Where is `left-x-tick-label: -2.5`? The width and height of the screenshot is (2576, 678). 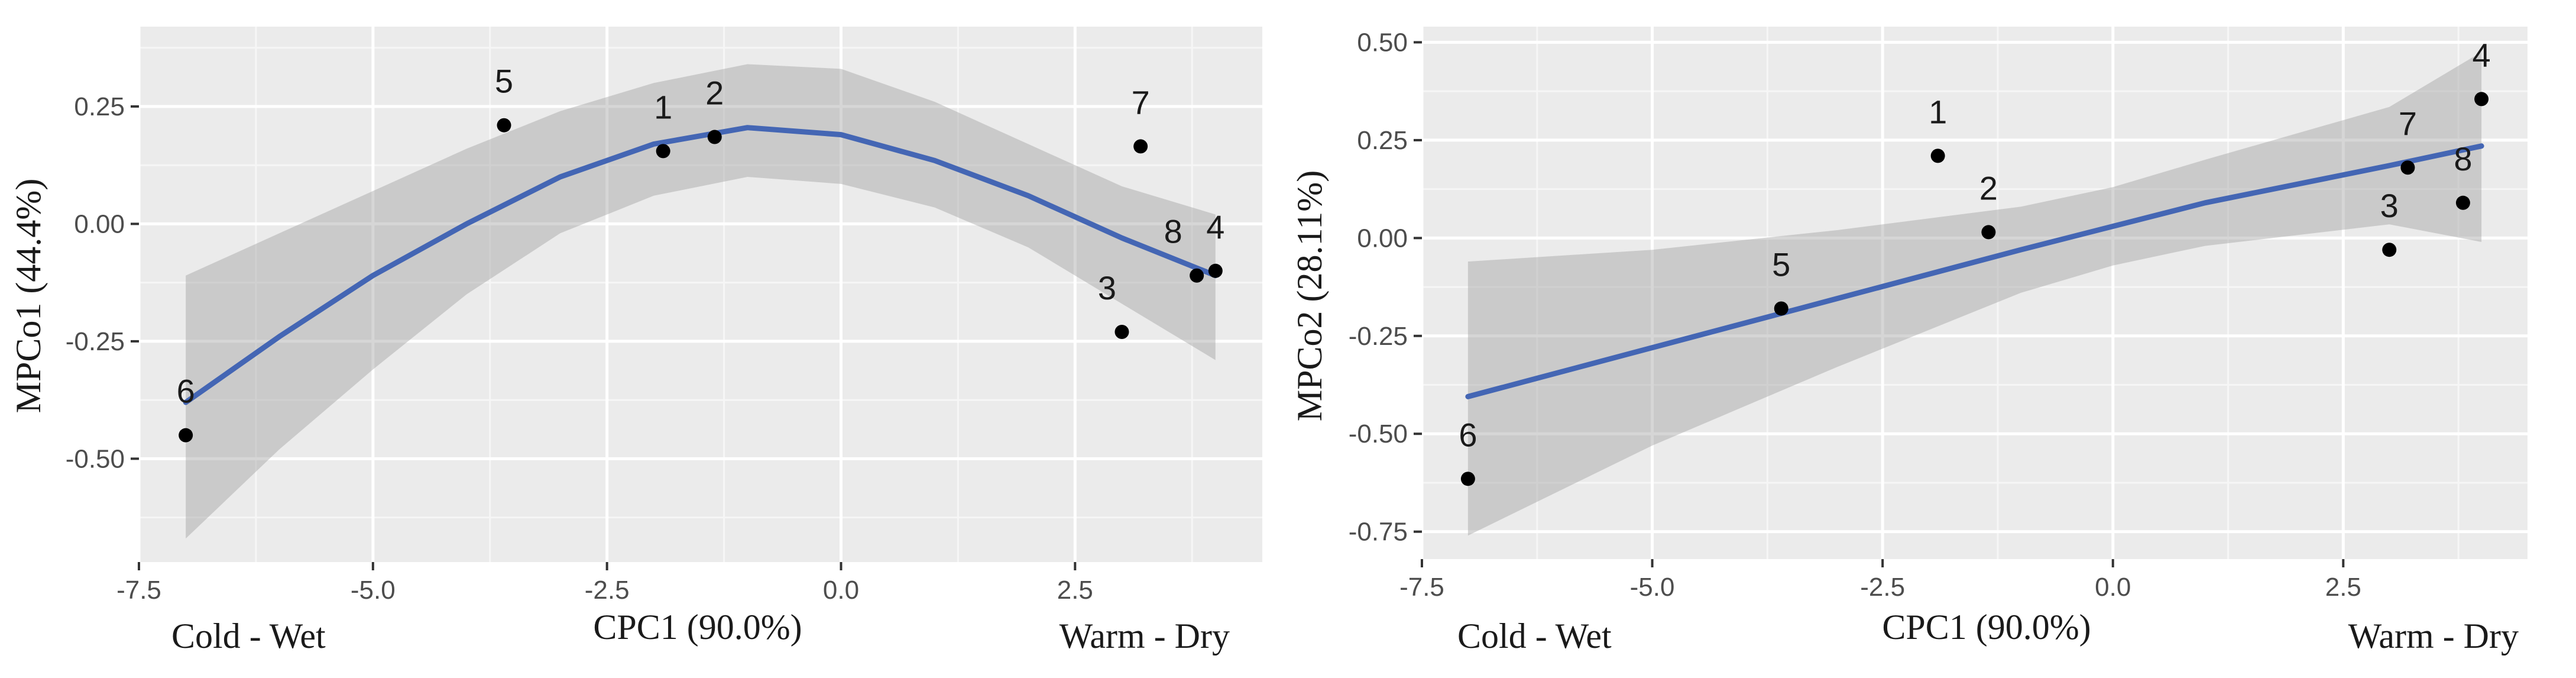 left-x-tick-label: -2.5 is located at coordinates (607, 590).